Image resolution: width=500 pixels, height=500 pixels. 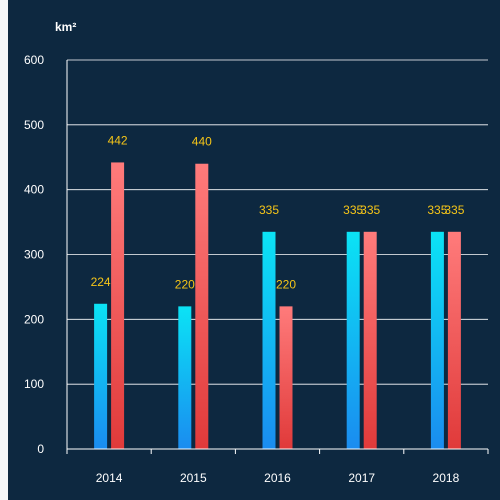 What do you see at coordinates (34, 125) in the screenshot?
I see `y-tick-label: 500` at bounding box center [34, 125].